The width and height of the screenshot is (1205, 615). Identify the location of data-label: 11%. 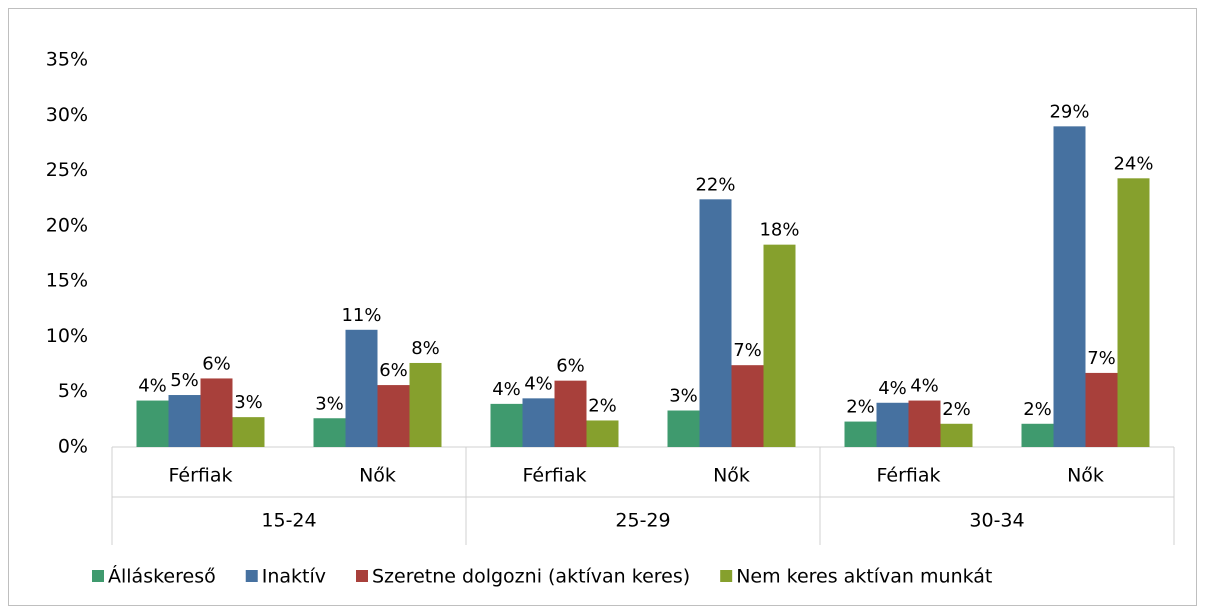
(361, 315).